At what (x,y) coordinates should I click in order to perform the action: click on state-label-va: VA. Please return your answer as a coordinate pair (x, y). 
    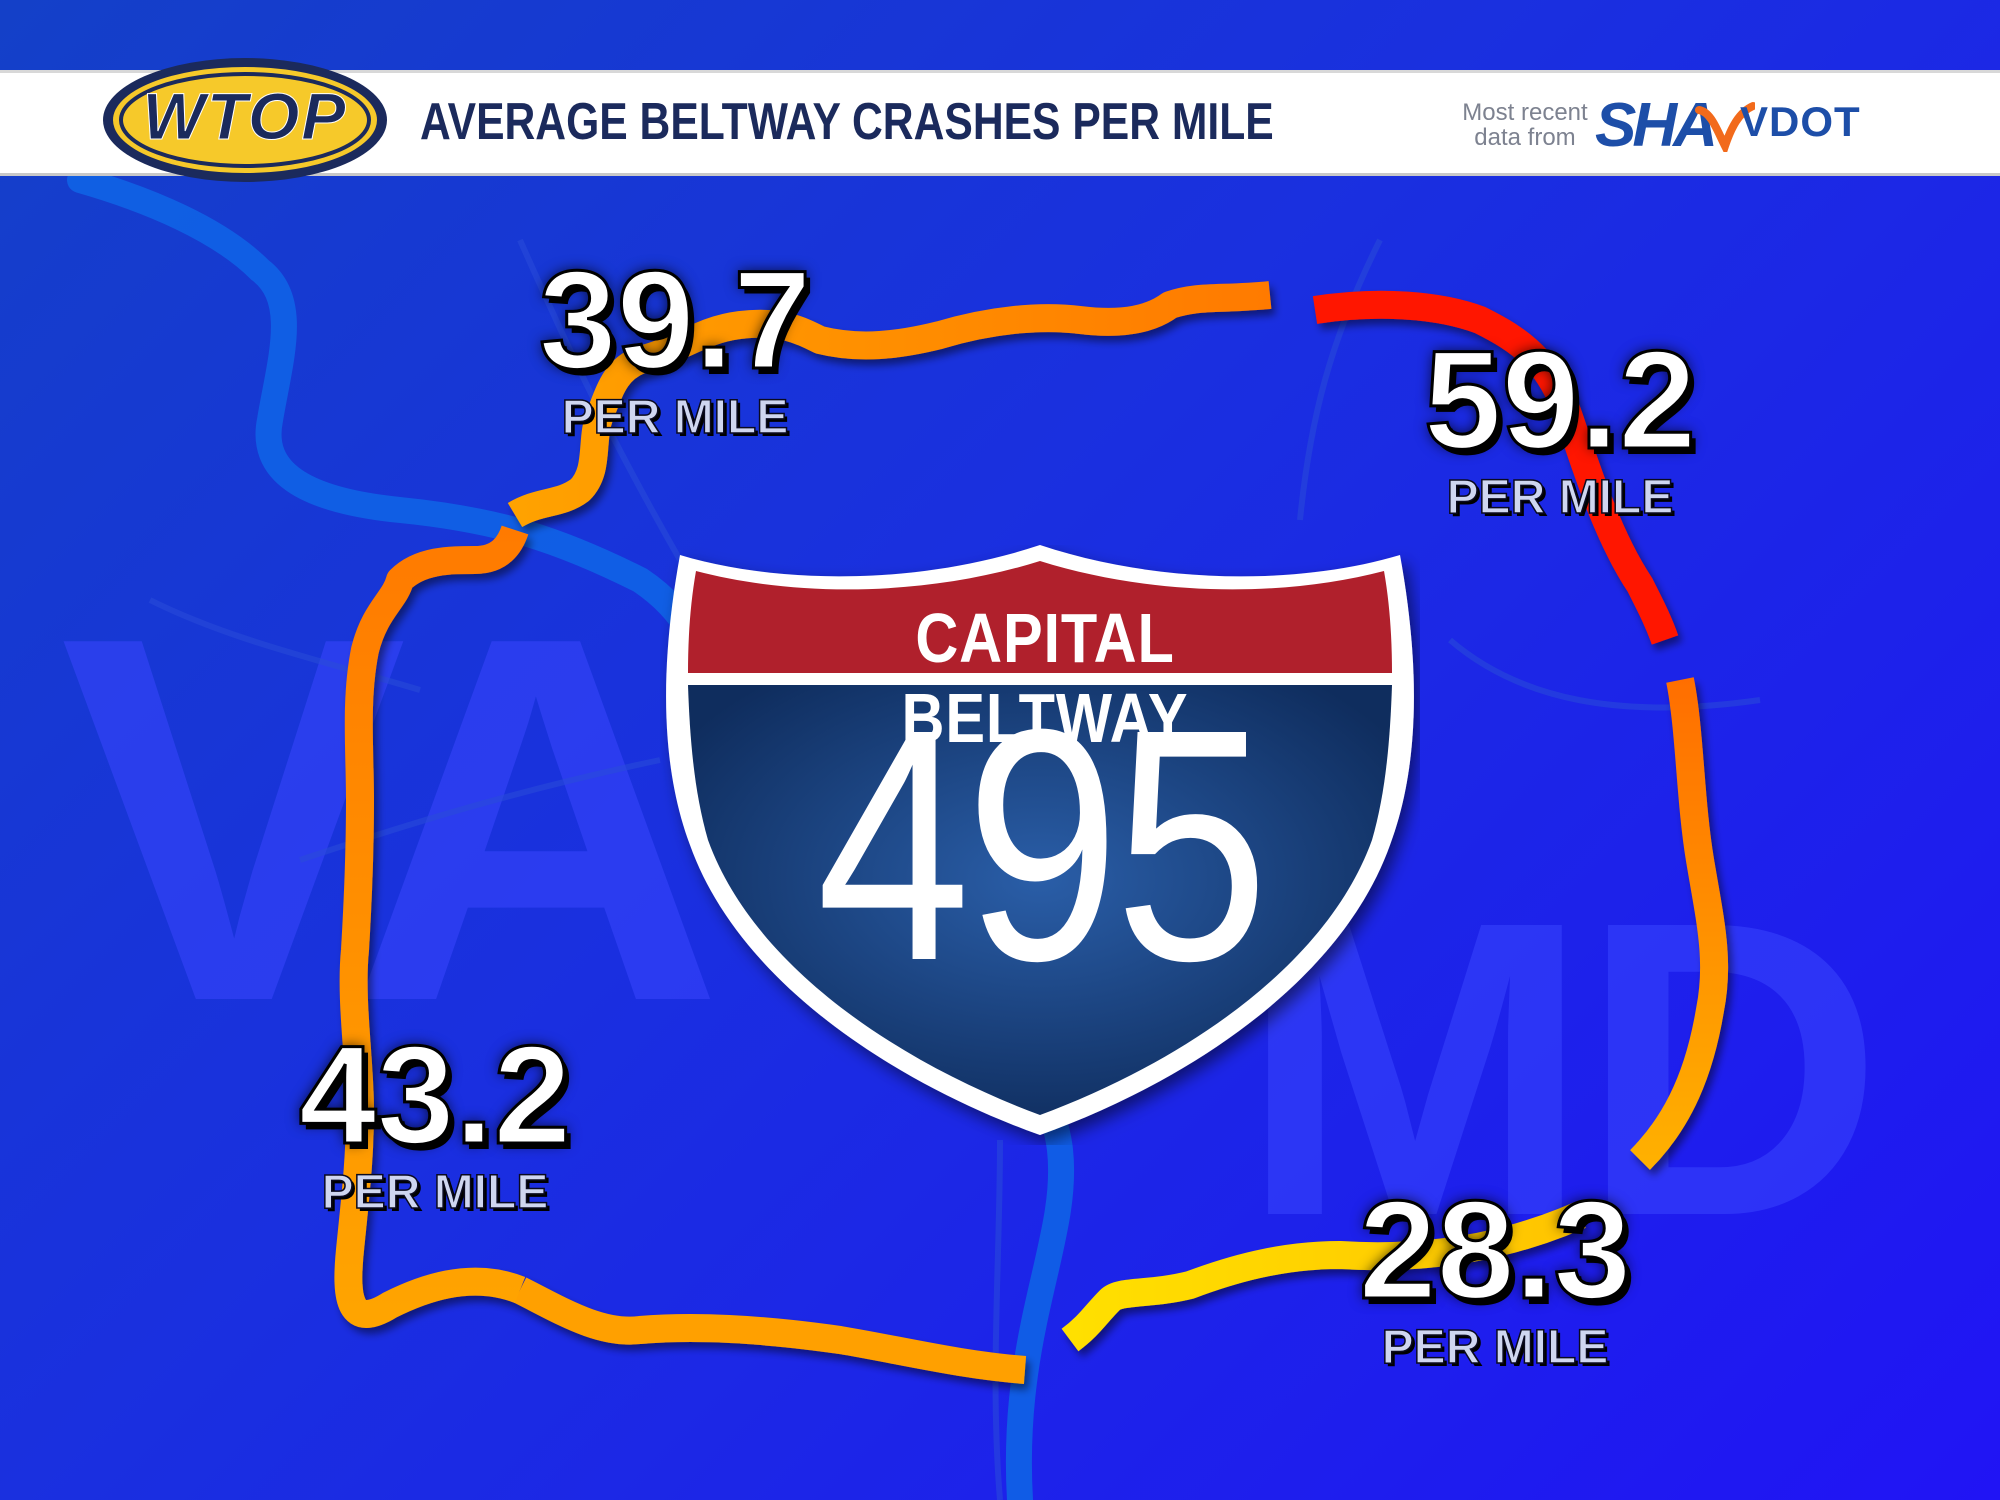
    Looking at the image, I should click on (392, 819).